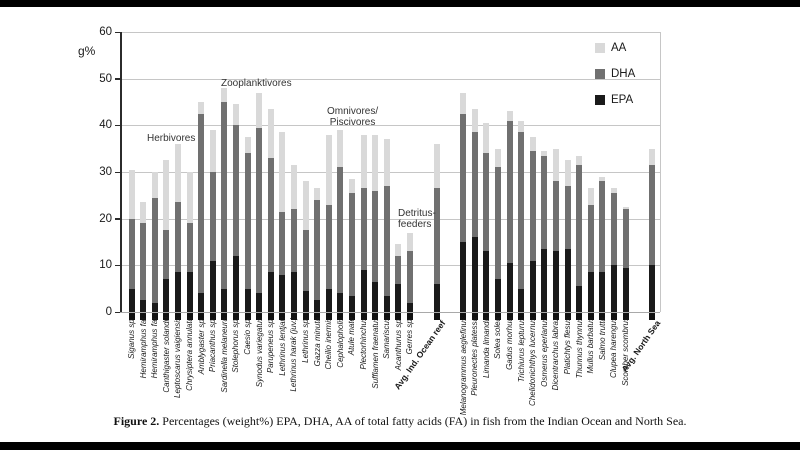  I want to click on x-axis-label: Mullus barbatus, so click(591, 345).